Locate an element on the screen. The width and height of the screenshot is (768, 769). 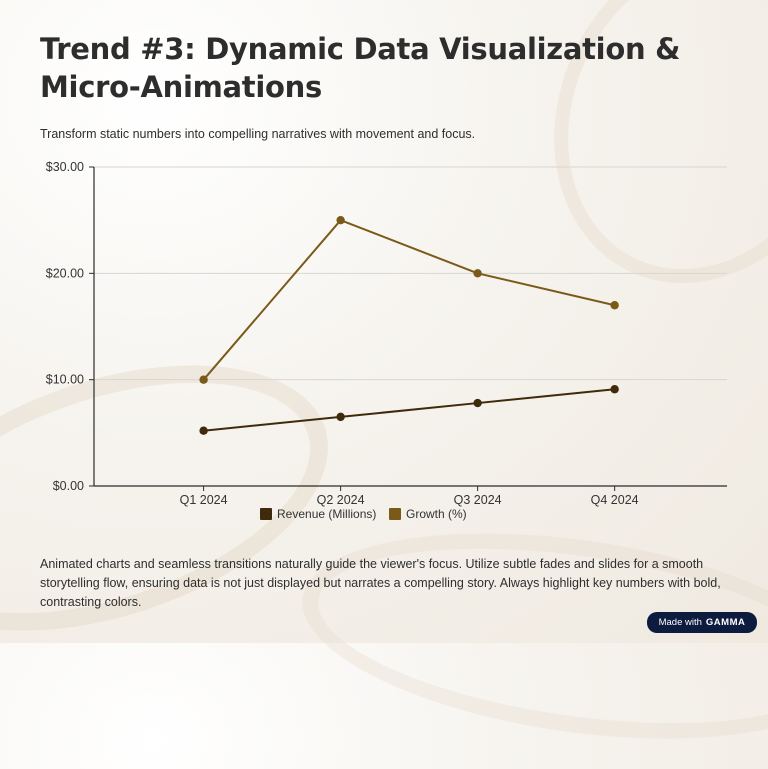
x-tick-label: Q3 2024 is located at coordinates (478, 500).